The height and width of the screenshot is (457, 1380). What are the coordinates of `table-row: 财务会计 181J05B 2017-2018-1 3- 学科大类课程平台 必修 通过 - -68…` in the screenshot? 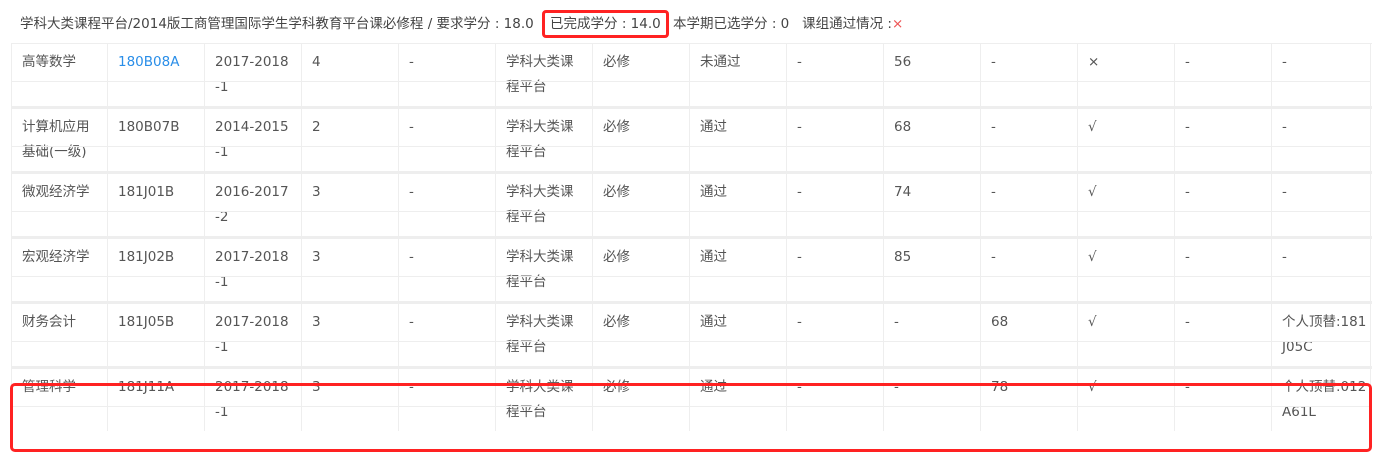 It's located at (692, 333).